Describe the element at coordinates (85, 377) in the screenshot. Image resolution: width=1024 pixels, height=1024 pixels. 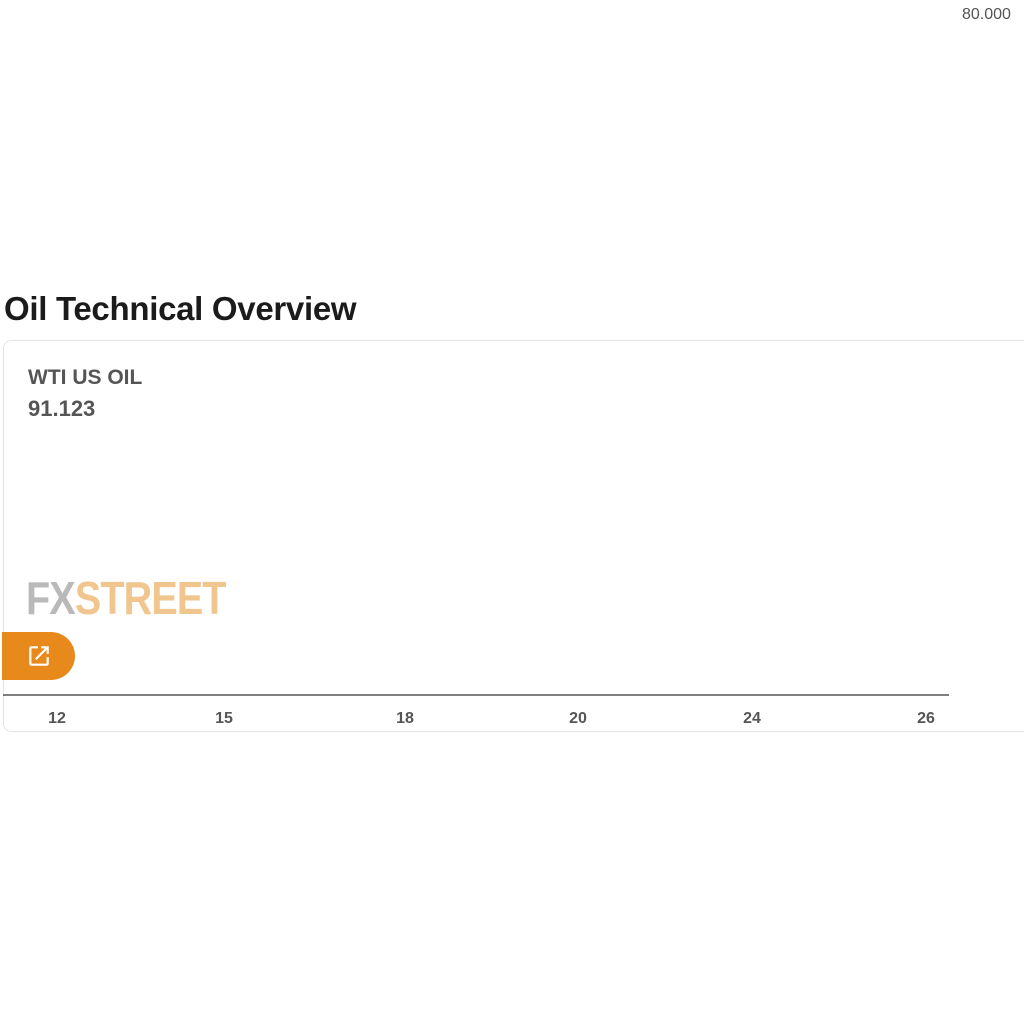
I see `symbol-name: WTI US OIL` at that location.